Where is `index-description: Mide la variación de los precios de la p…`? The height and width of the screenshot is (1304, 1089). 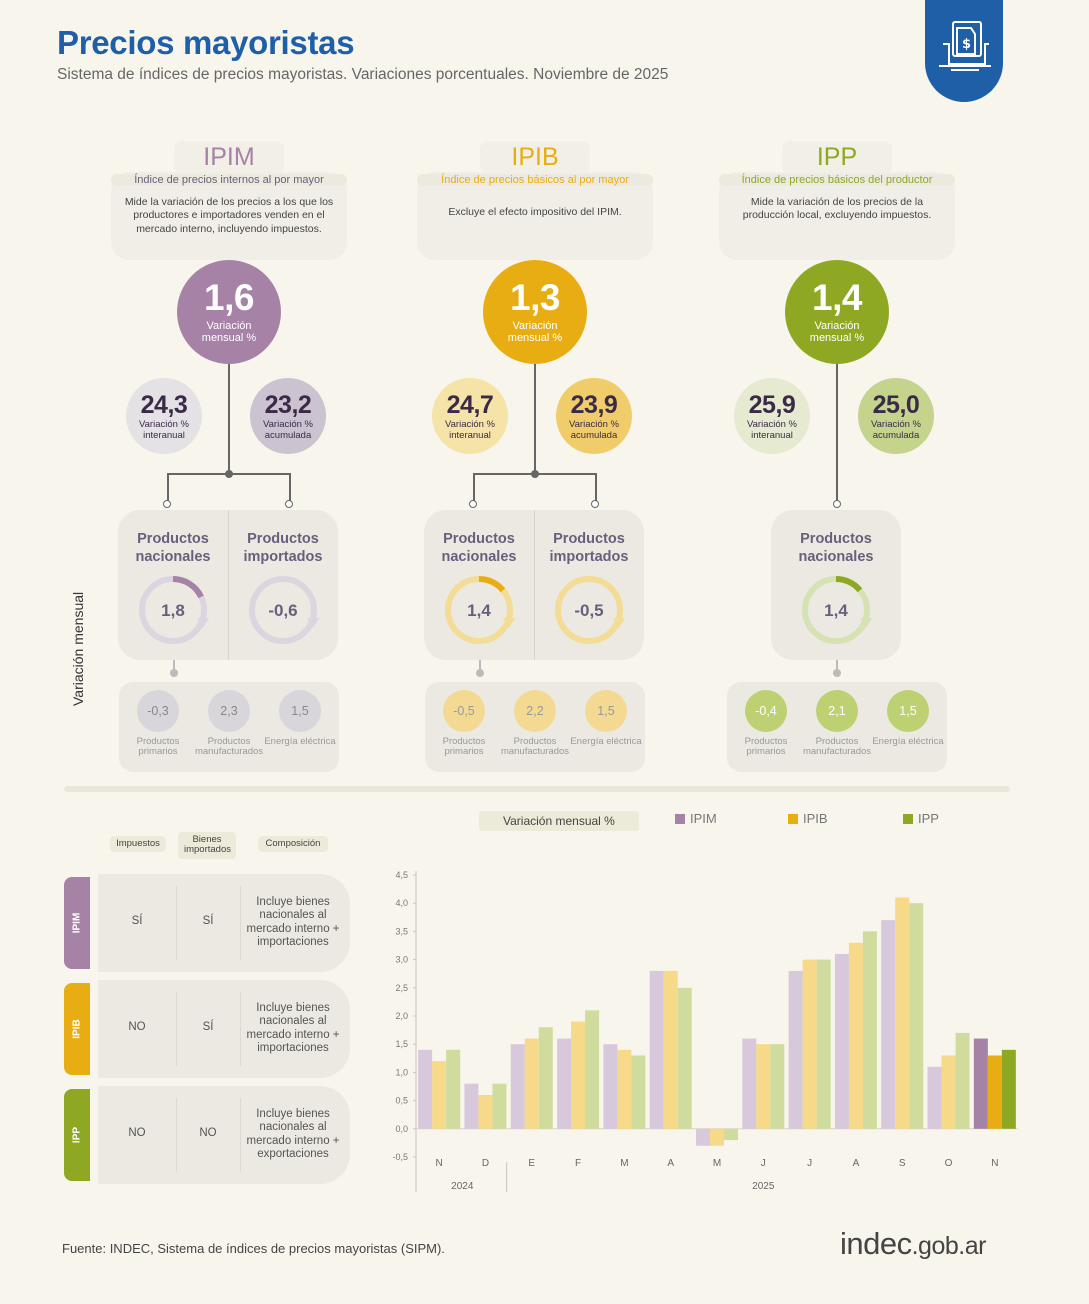 index-description: Mide la variación de los precios de la p… is located at coordinates (837, 209).